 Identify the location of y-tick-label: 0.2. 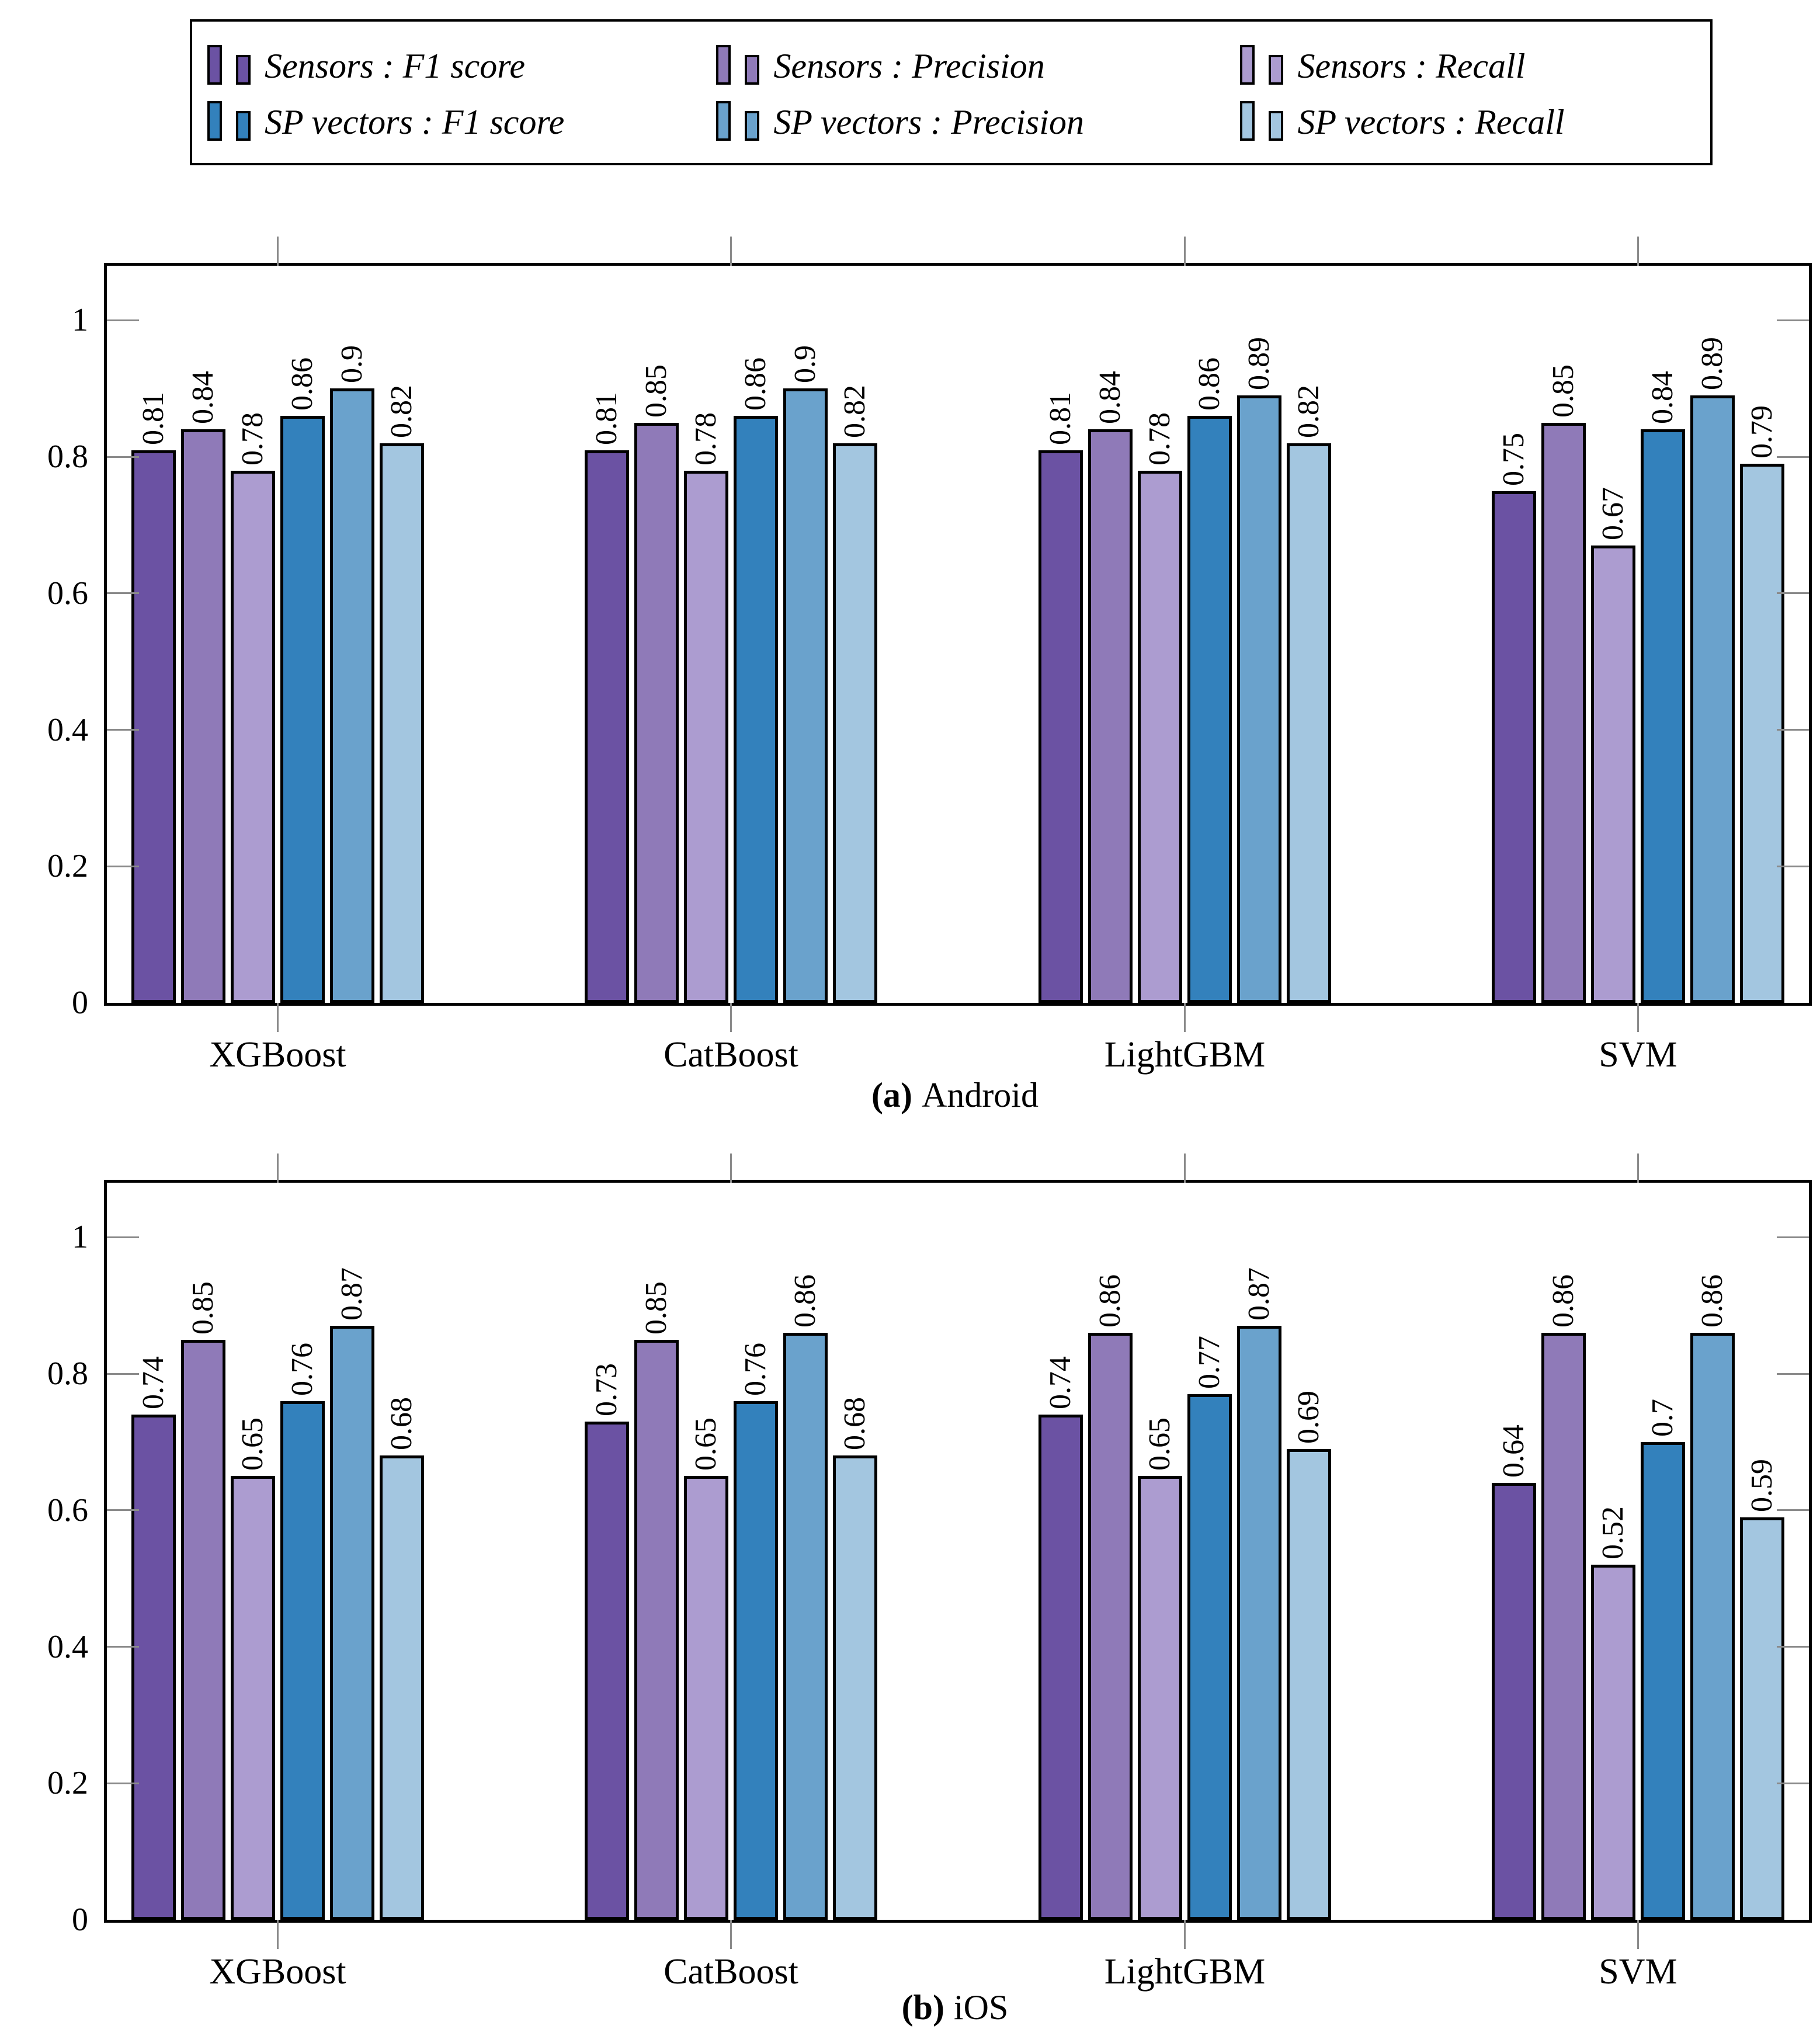
(67, 866).